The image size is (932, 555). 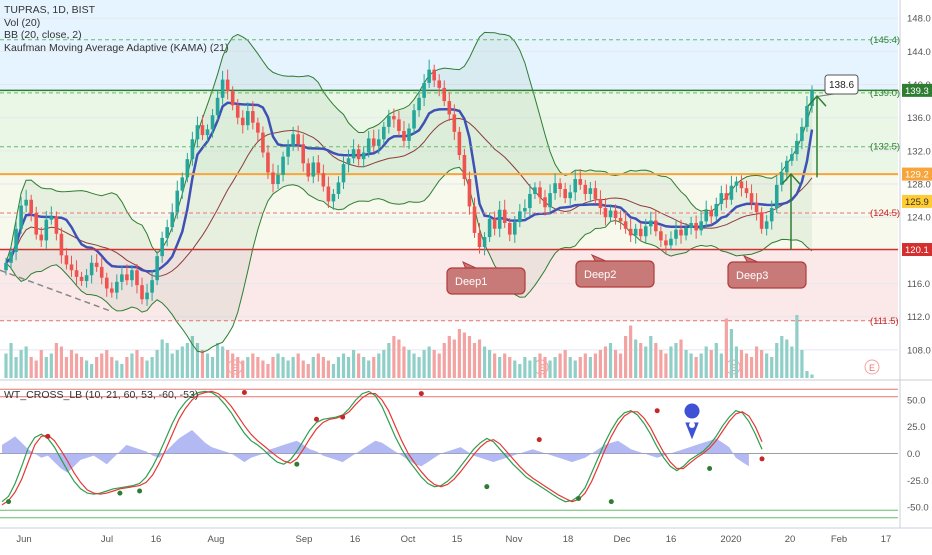 I want to click on price-axis-tick-label: 124.0, so click(x=919, y=218).